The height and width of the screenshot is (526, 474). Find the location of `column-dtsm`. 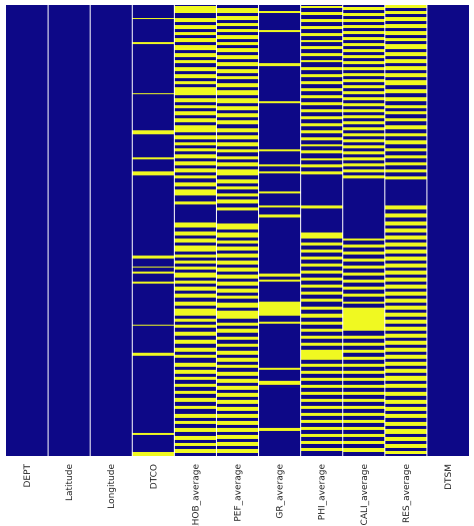

column-dtsm is located at coordinates (447, 230).